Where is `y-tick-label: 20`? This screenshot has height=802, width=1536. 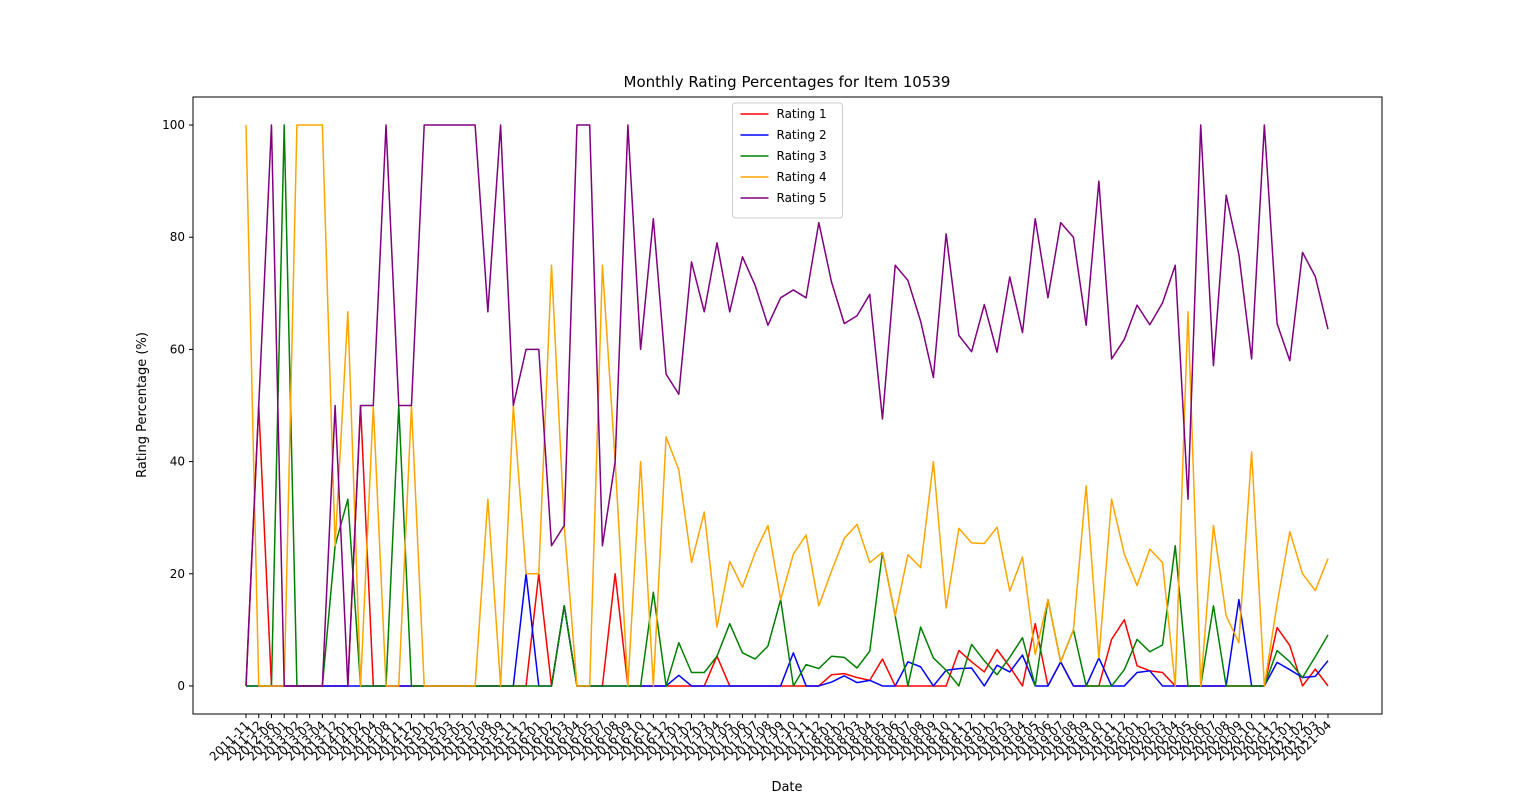
y-tick-label: 20 is located at coordinates (177, 574).